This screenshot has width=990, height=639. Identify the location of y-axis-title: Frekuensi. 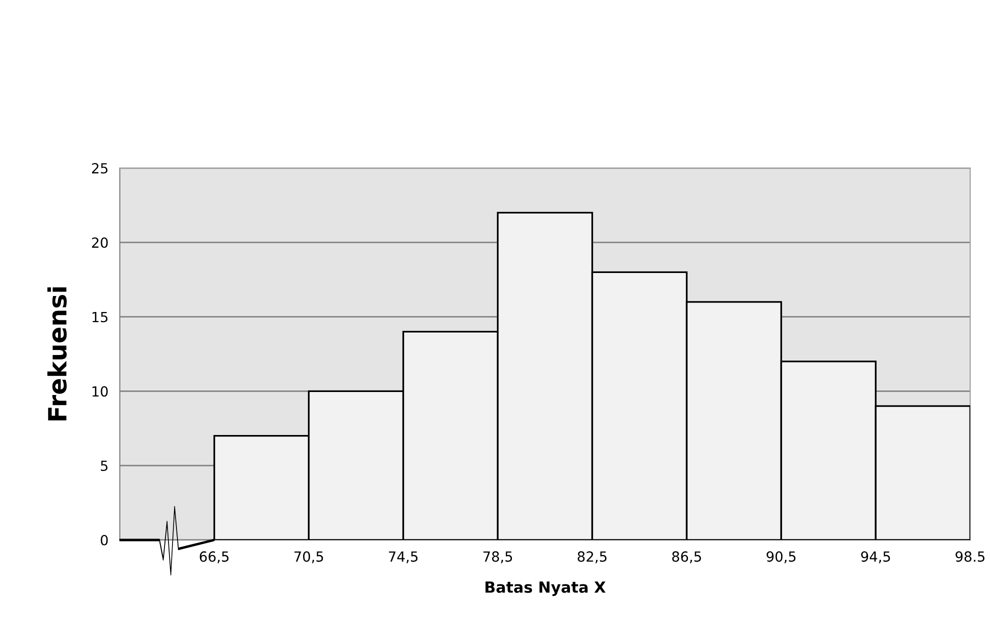
(57, 353).